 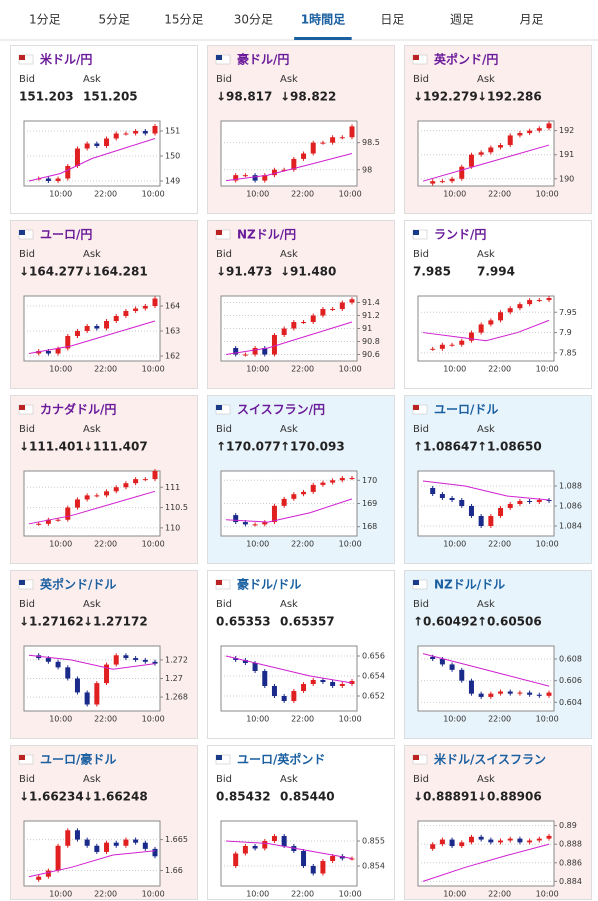 What do you see at coordinates (371, 315) in the screenshot?
I see `y-tick-label: 91.2` at bounding box center [371, 315].